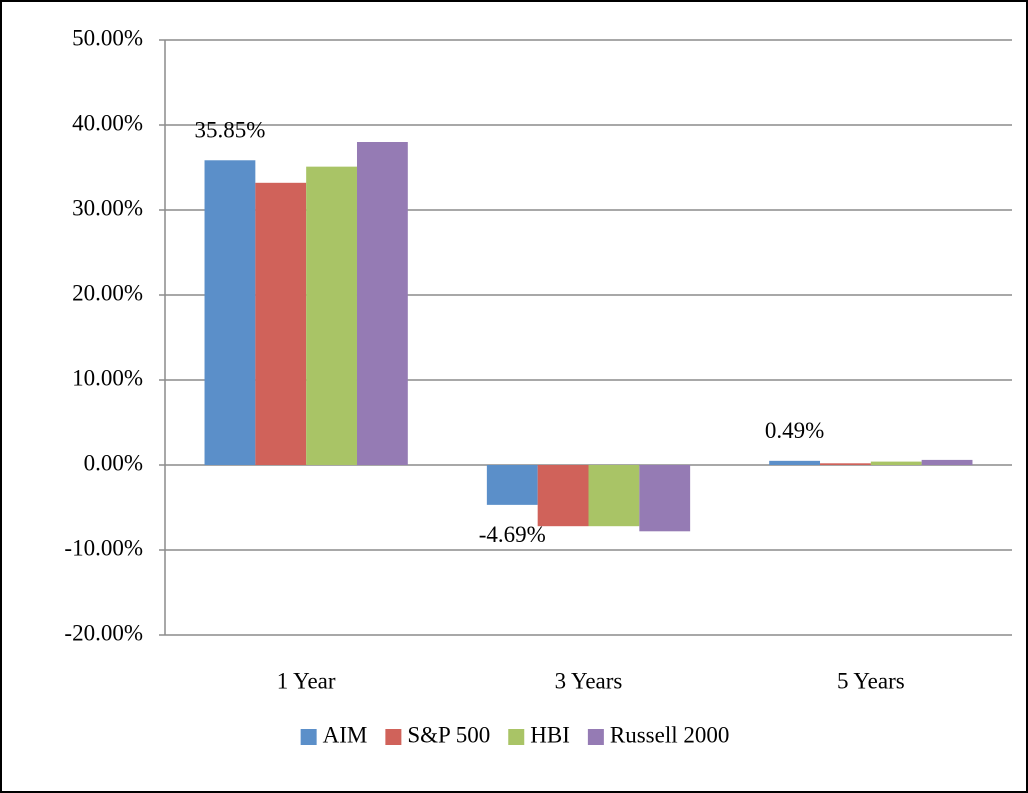 The width and height of the screenshot is (1028, 793). I want to click on y-tick-label: -10.00%, so click(103, 547).